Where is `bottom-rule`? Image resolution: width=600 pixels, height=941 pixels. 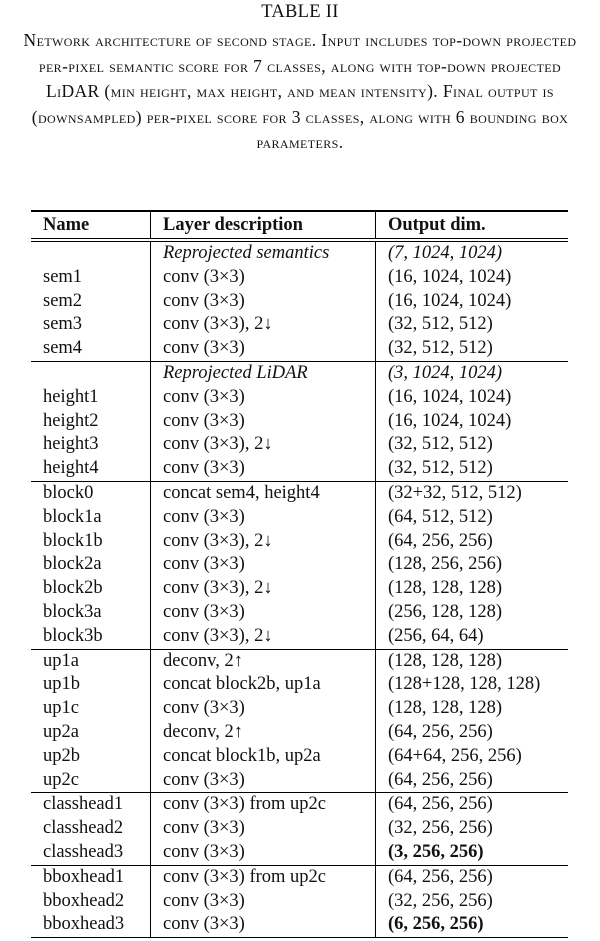
bottom-rule is located at coordinates (299, 938).